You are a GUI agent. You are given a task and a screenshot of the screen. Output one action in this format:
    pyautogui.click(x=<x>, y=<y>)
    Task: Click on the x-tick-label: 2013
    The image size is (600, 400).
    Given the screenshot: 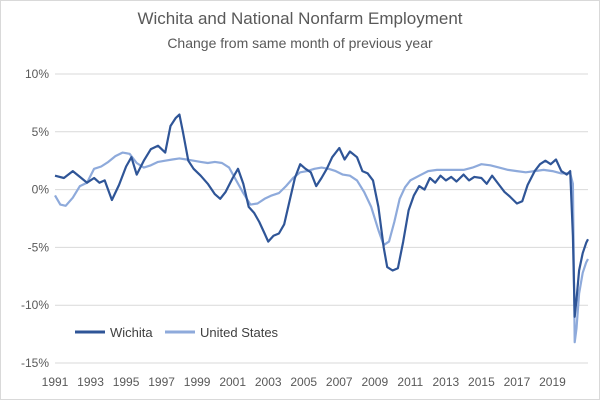 What is the action you would take?
    pyautogui.click(x=446, y=382)
    